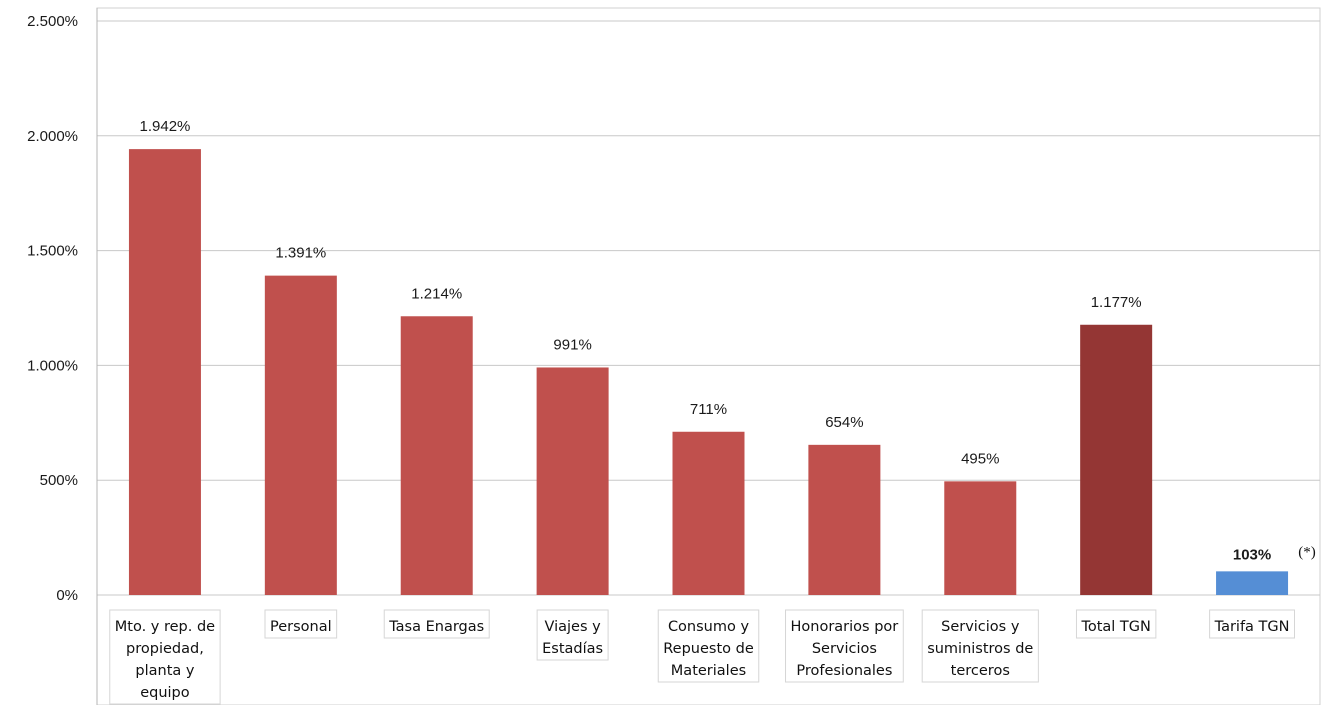  What do you see at coordinates (436, 293) in the screenshot?
I see `data-label: 1.214%` at bounding box center [436, 293].